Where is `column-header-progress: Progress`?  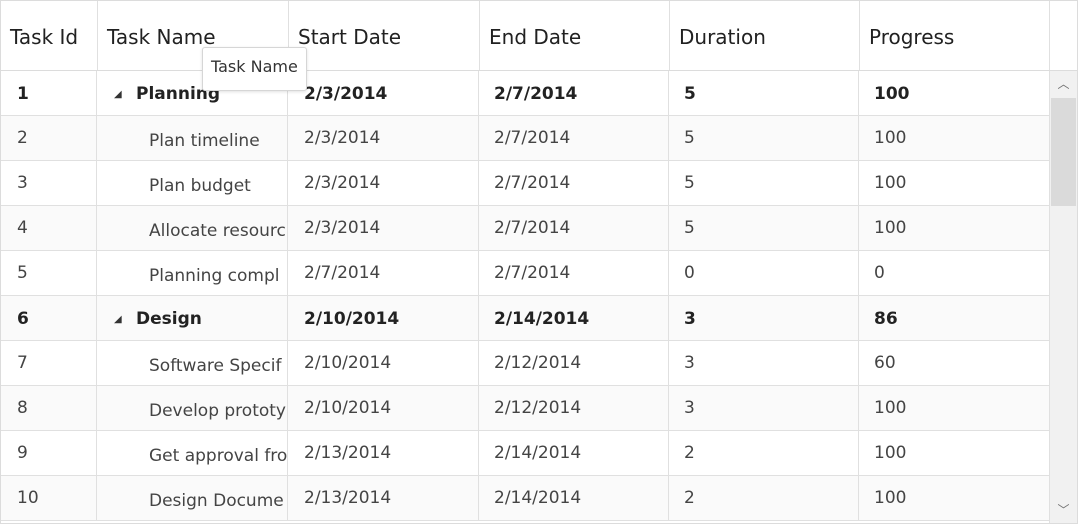
column-header-progress: Progress is located at coordinates (955, 35).